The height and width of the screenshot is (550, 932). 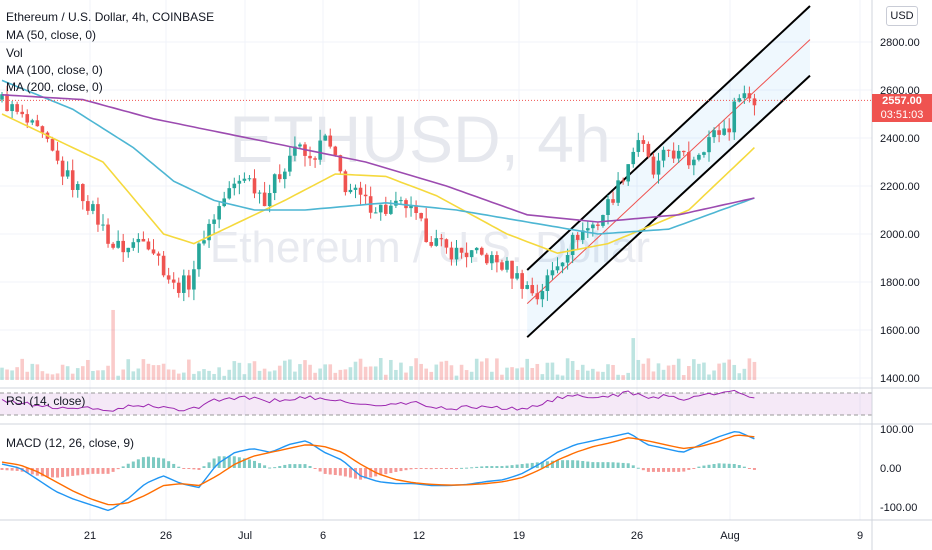 I want to click on legend-volume: Vol, so click(x=14, y=53).